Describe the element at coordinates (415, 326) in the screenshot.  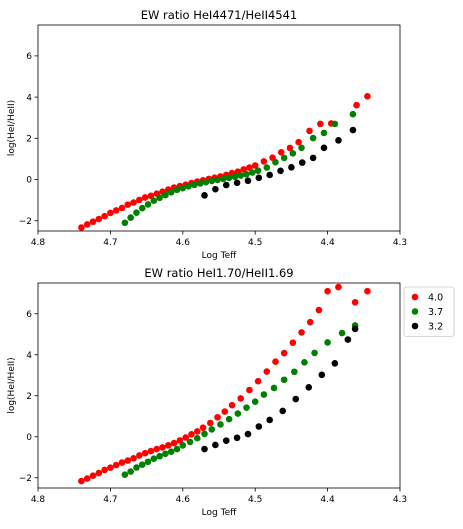
I see `legend-marker` at that location.